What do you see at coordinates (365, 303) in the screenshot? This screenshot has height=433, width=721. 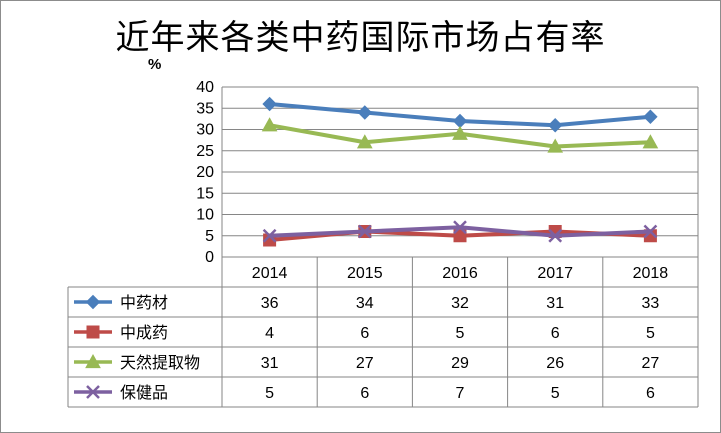 I see `table-cell-0-1: 34` at bounding box center [365, 303].